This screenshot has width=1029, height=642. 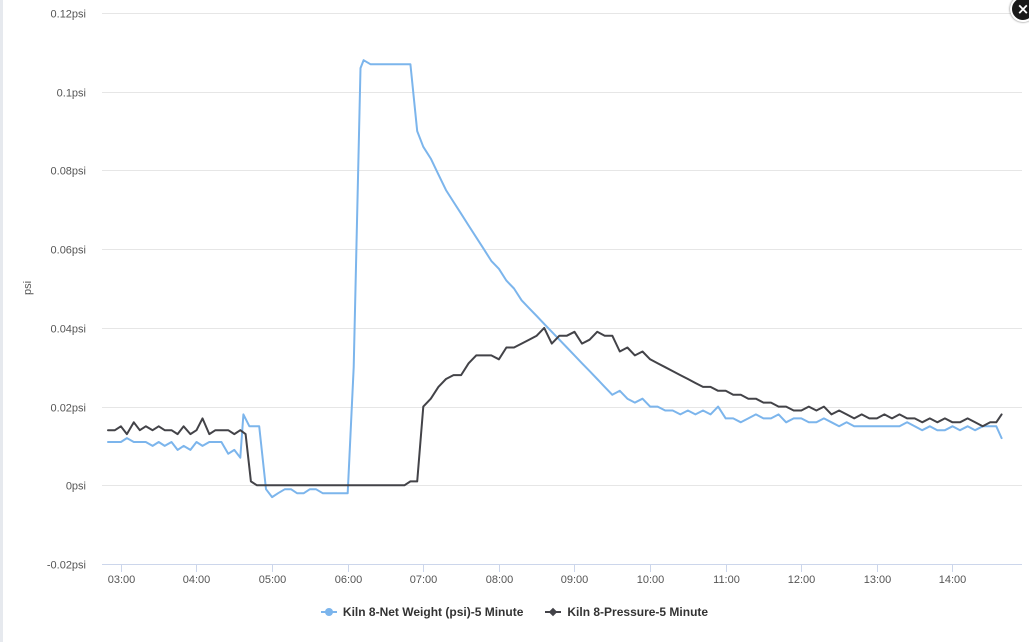 What do you see at coordinates (802, 580) in the screenshot?
I see `x-tick-label: 12:00` at bounding box center [802, 580].